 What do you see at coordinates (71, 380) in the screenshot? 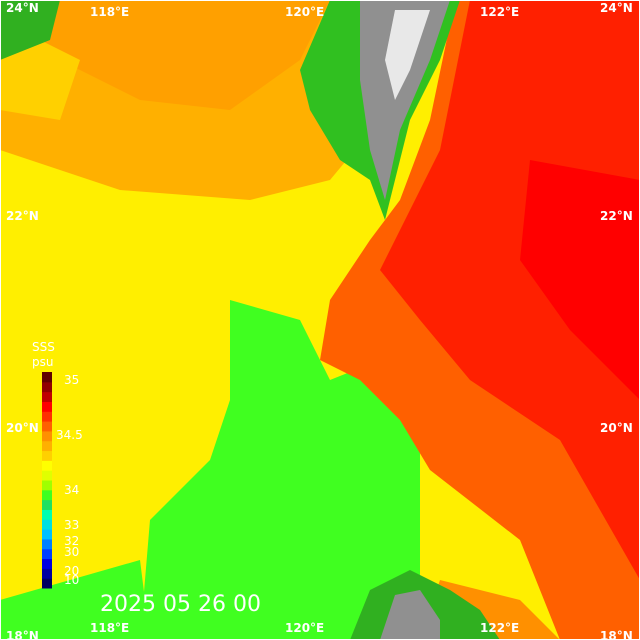
I see `colorbar-label: 35` at bounding box center [71, 380].